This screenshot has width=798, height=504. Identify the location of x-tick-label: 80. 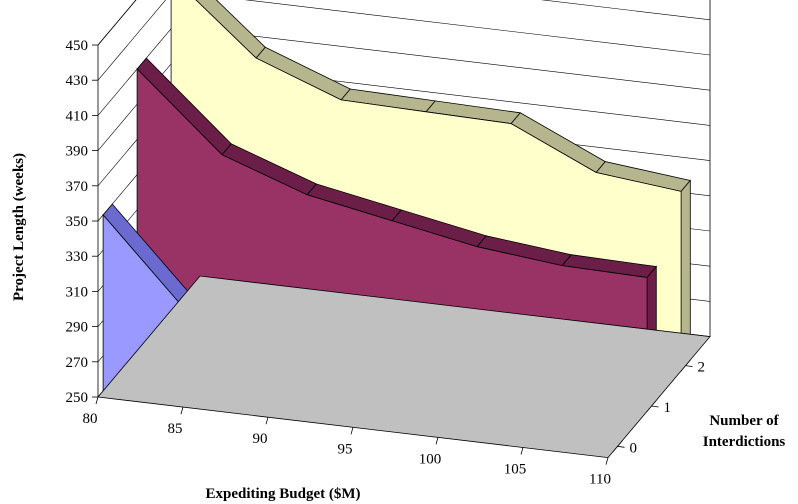
(90, 419).